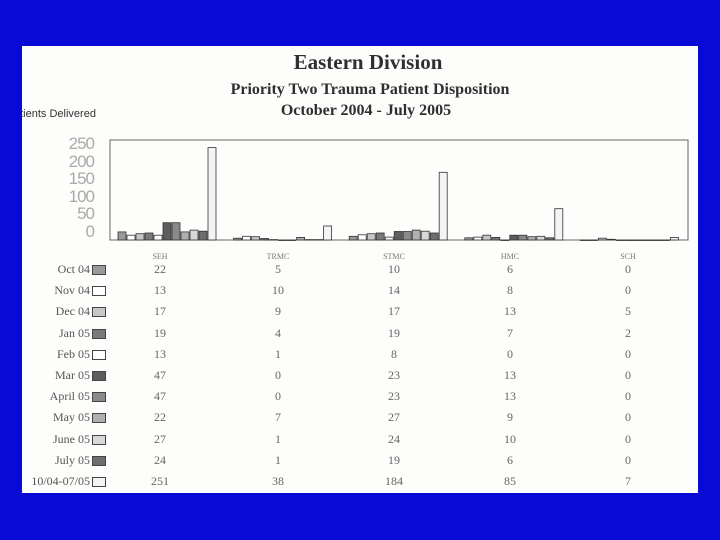 Image resolution: width=720 pixels, height=540 pixels. What do you see at coordinates (160, 269) in the screenshot?
I see `data-label: 22` at bounding box center [160, 269].